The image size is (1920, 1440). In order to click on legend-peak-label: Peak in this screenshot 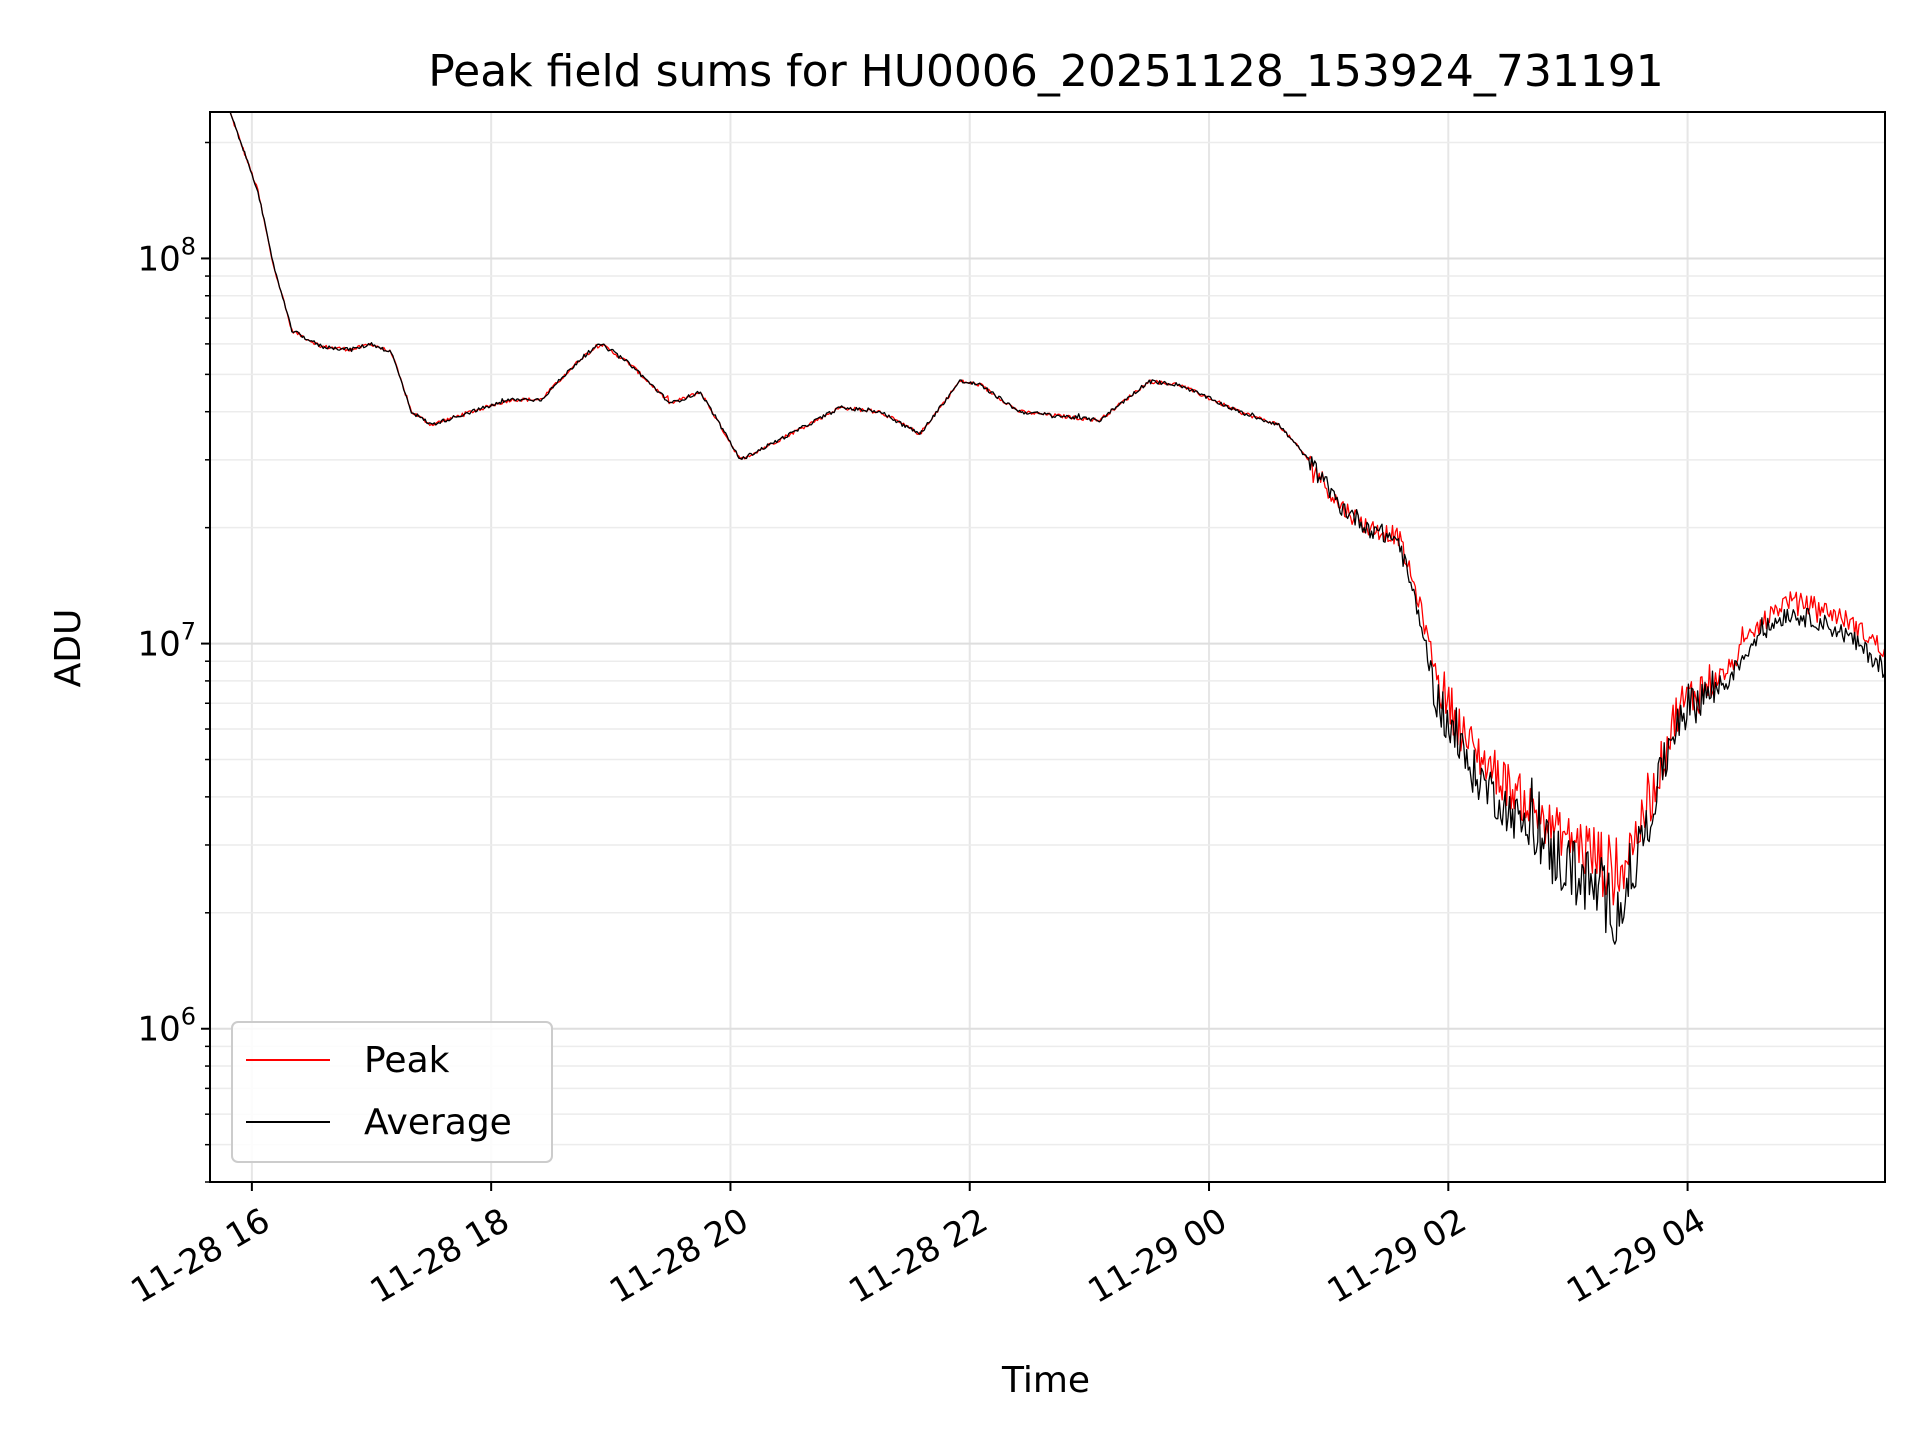, I will do `click(407, 1060)`.